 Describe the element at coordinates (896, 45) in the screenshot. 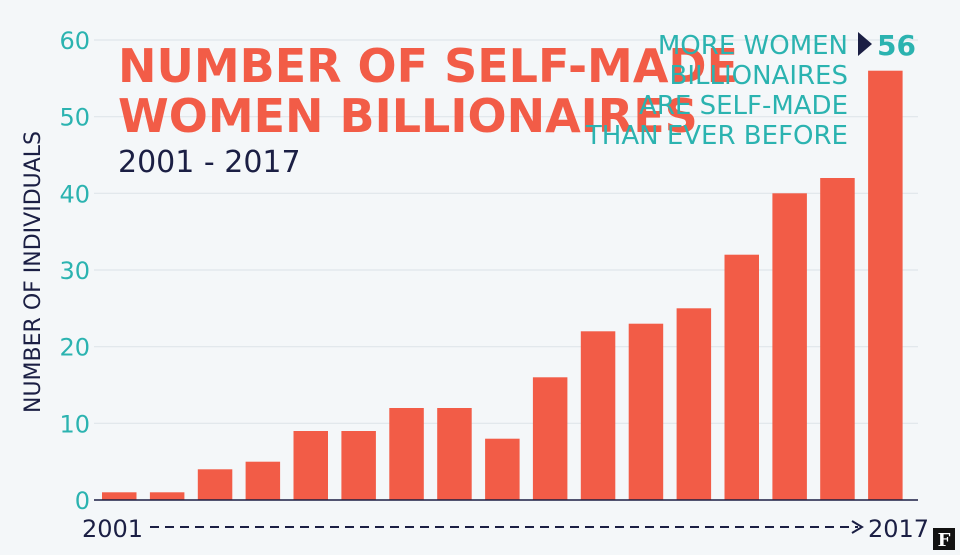

I see `annotation-value: 56` at that location.